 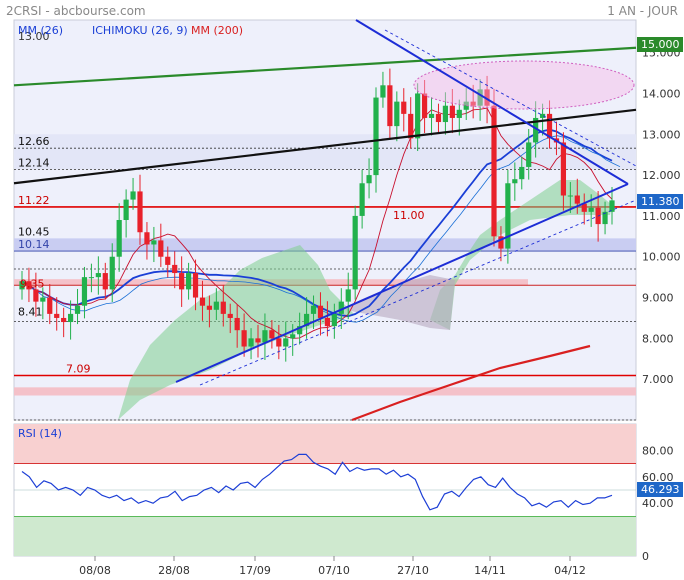 What do you see at coordinates (95, 570) in the screenshot?
I see `x-tick-label: 08/08` at bounding box center [95, 570].